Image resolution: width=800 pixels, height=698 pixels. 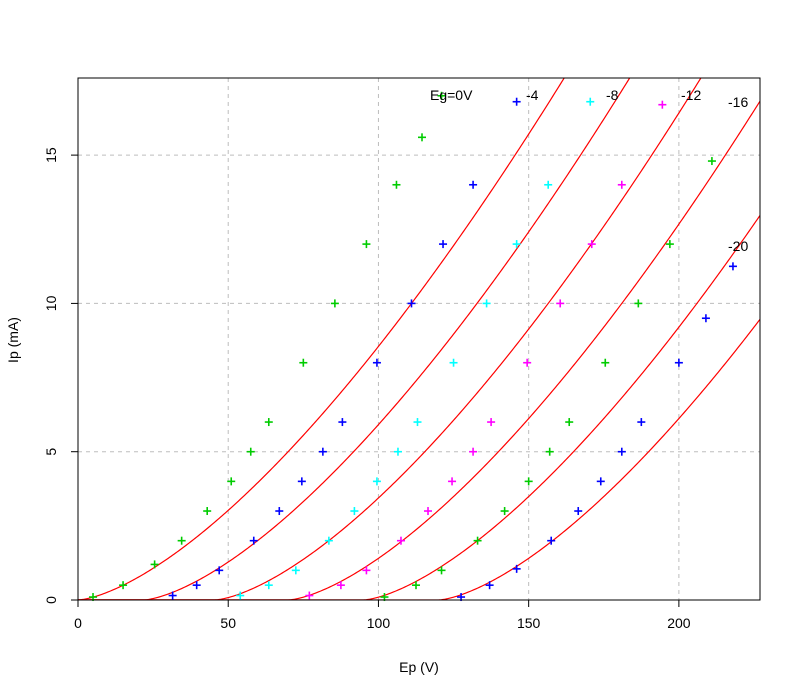 I want to click on y-tick-label: 5, so click(x=51, y=452).